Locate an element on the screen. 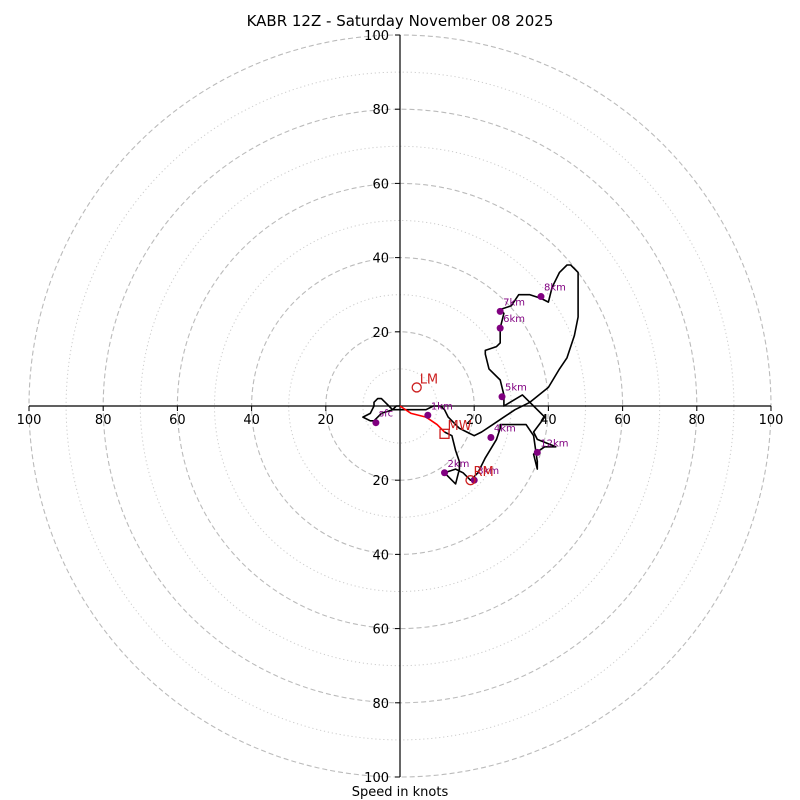 The height and width of the screenshot is (800, 800). height-marker-label: 4km is located at coordinates (505, 429).